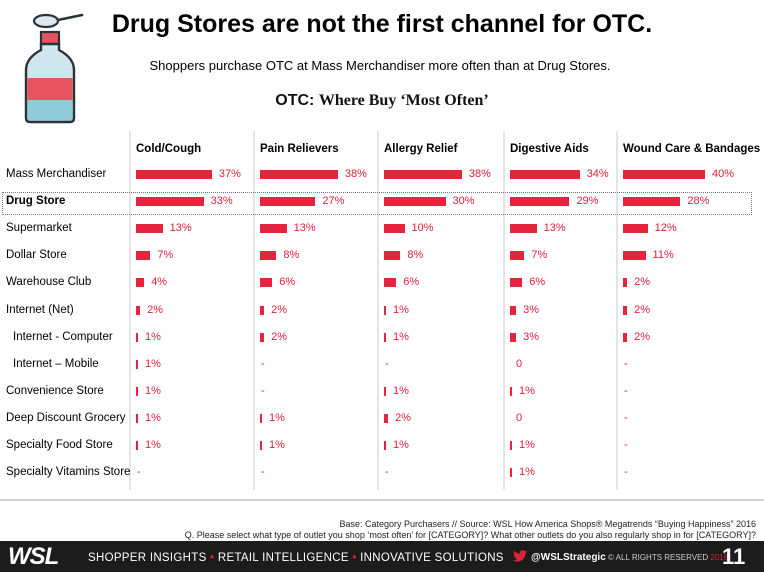  Describe the element at coordinates (415, 255) in the screenshot. I see `value-label: 8%` at that location.